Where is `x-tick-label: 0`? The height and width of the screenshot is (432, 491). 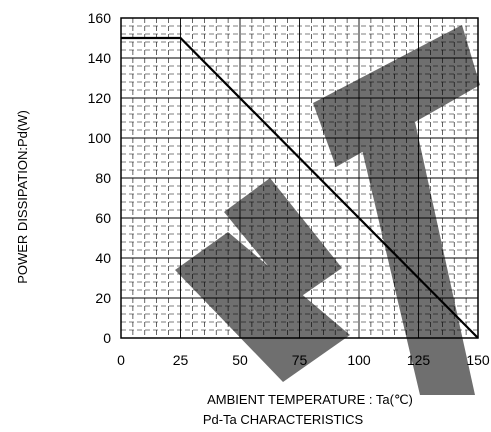
x-tick-label: 0 is located at coordinates (121, 360).